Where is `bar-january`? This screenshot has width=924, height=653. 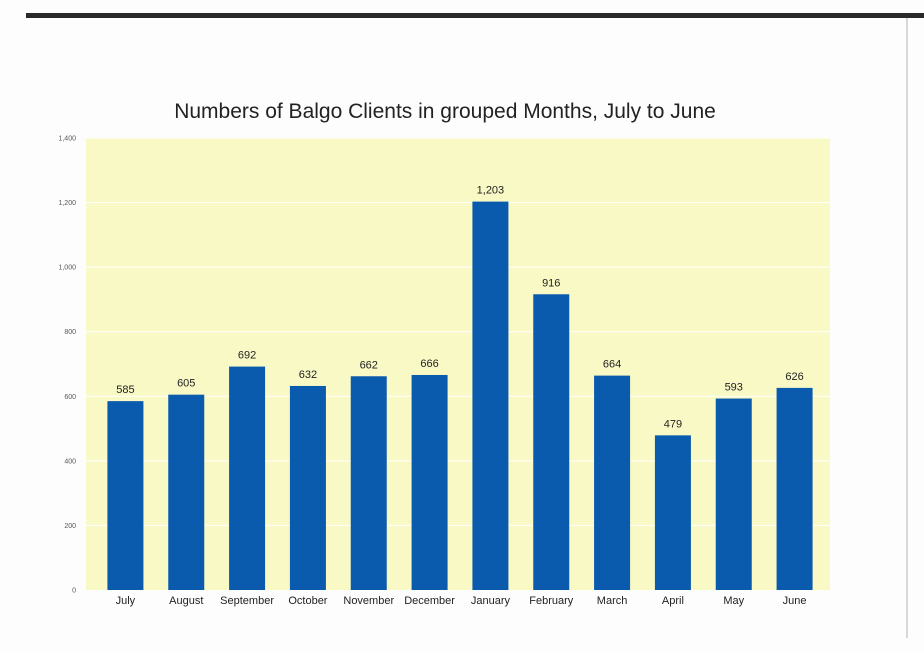 bar-january is located at coordinates (490, 396).